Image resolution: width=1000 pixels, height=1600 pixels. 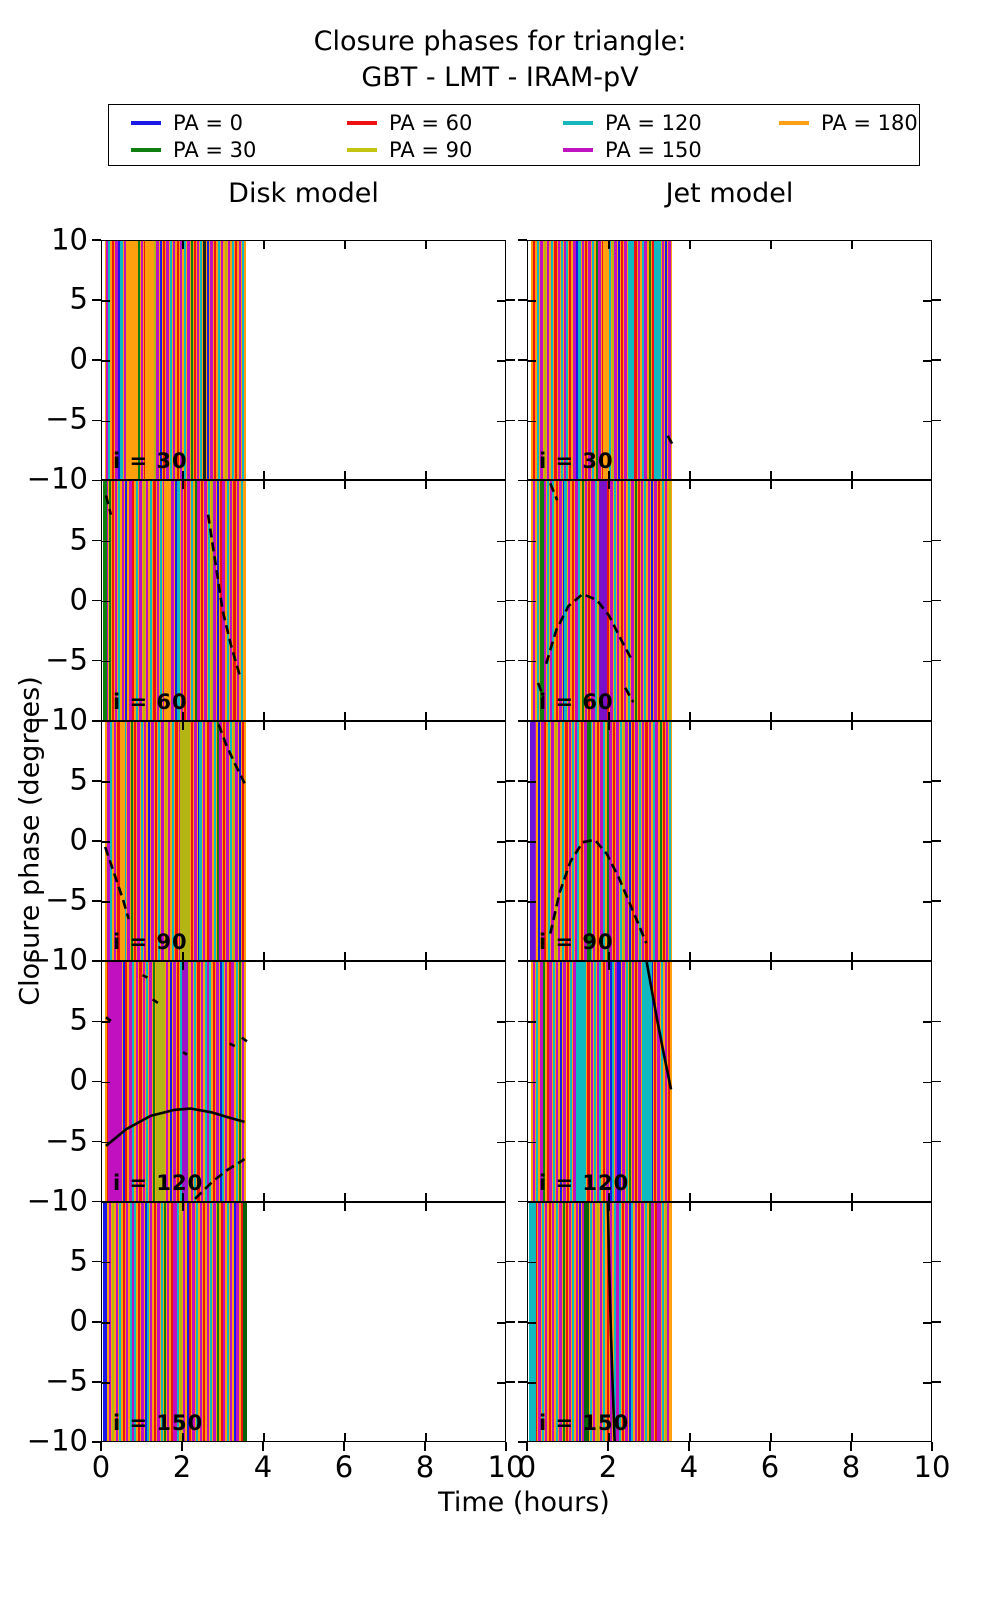 I want to click on panel-jet-i60: i = 60, so click(x=729, y=600).